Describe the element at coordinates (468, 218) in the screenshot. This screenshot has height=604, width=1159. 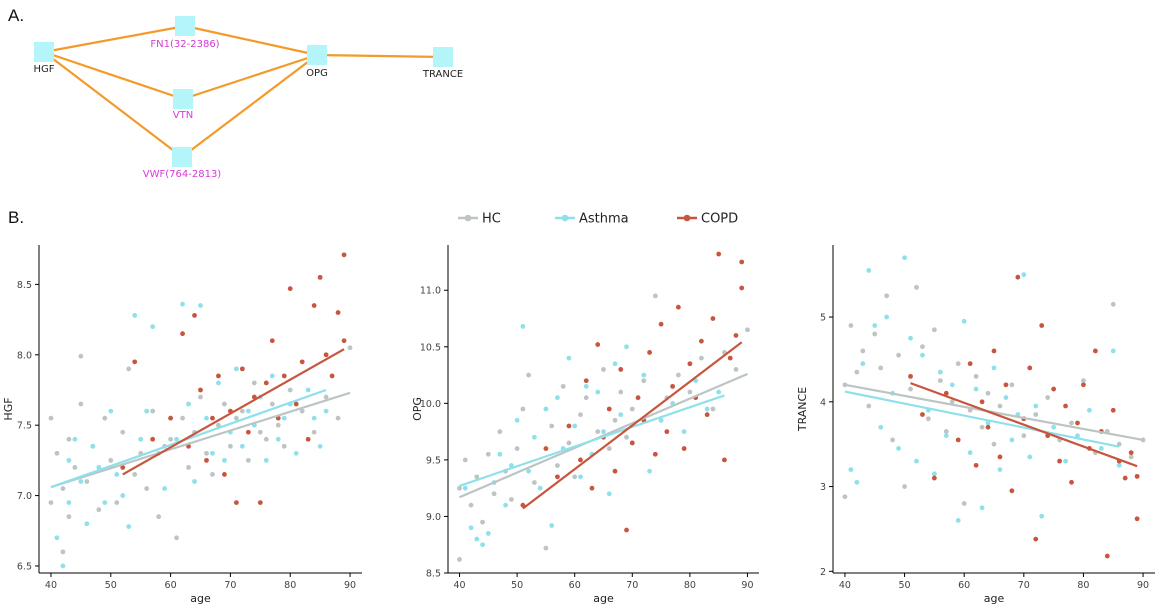
I see `legend-marker-hc` at that location.